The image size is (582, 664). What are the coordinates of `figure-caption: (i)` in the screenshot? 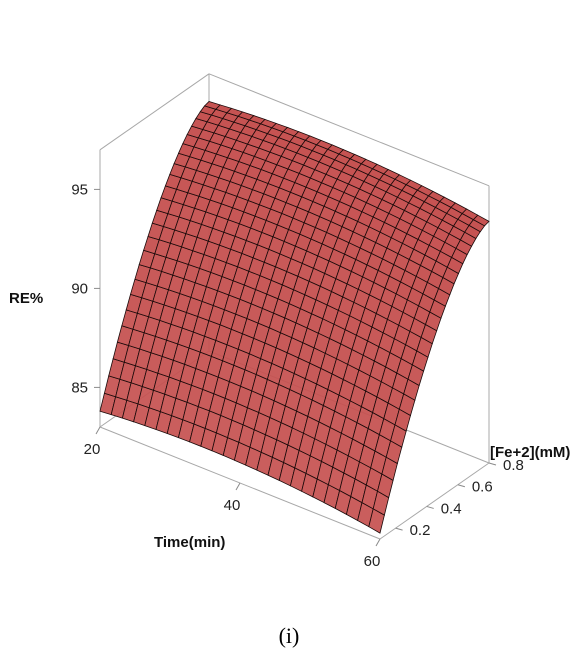 It's located at (289, 635).